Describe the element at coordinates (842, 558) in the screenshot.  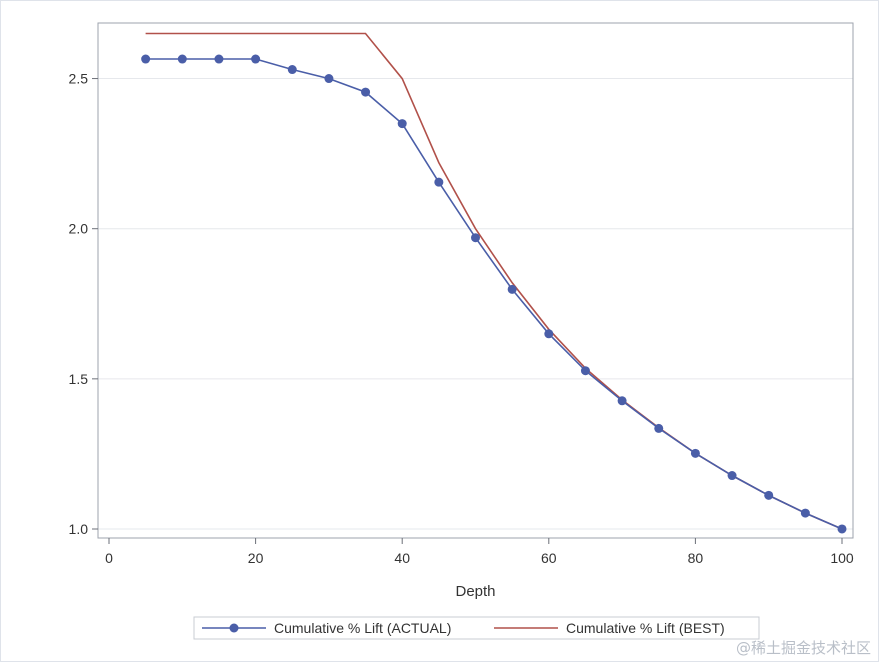
I see `x-tick-label-5: 100` at that location.